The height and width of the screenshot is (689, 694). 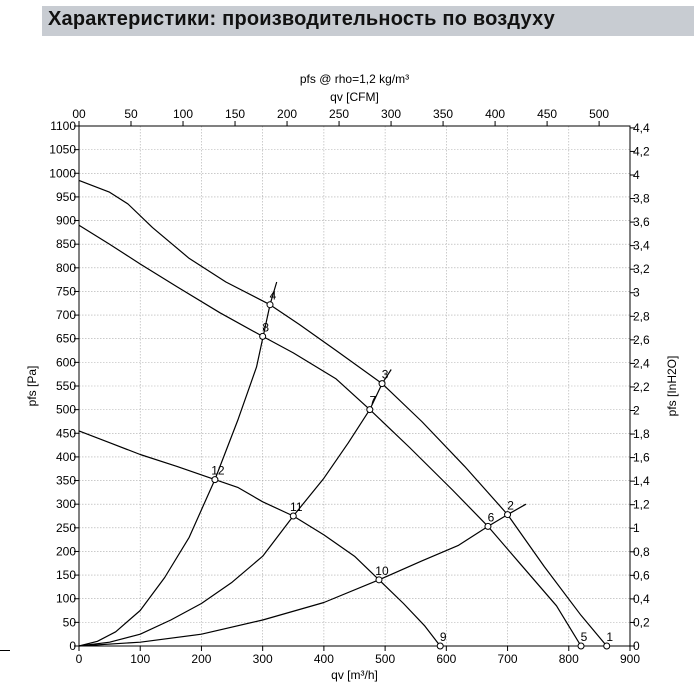 I want to click on margin-mark, so click(x=5, y=650).